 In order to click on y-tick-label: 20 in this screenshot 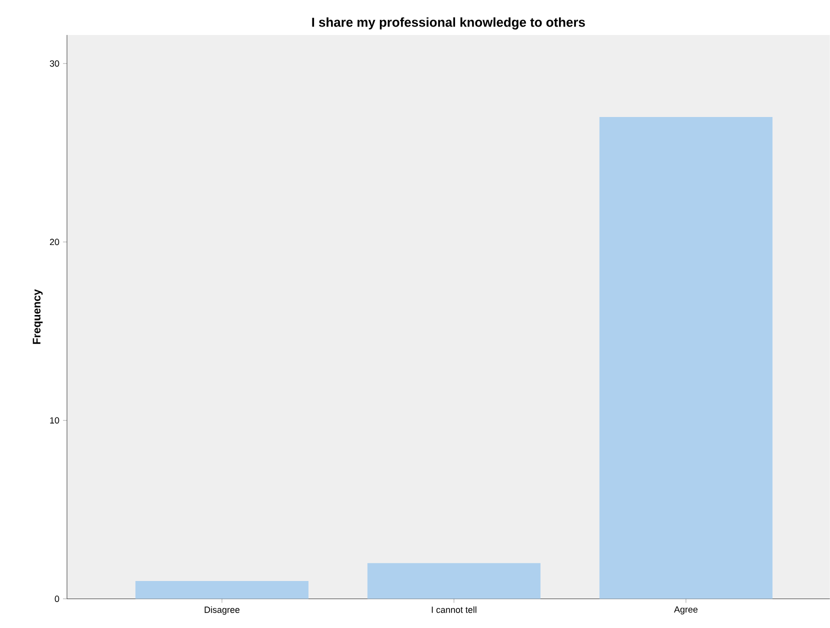, I will do `click(55, 242)`.